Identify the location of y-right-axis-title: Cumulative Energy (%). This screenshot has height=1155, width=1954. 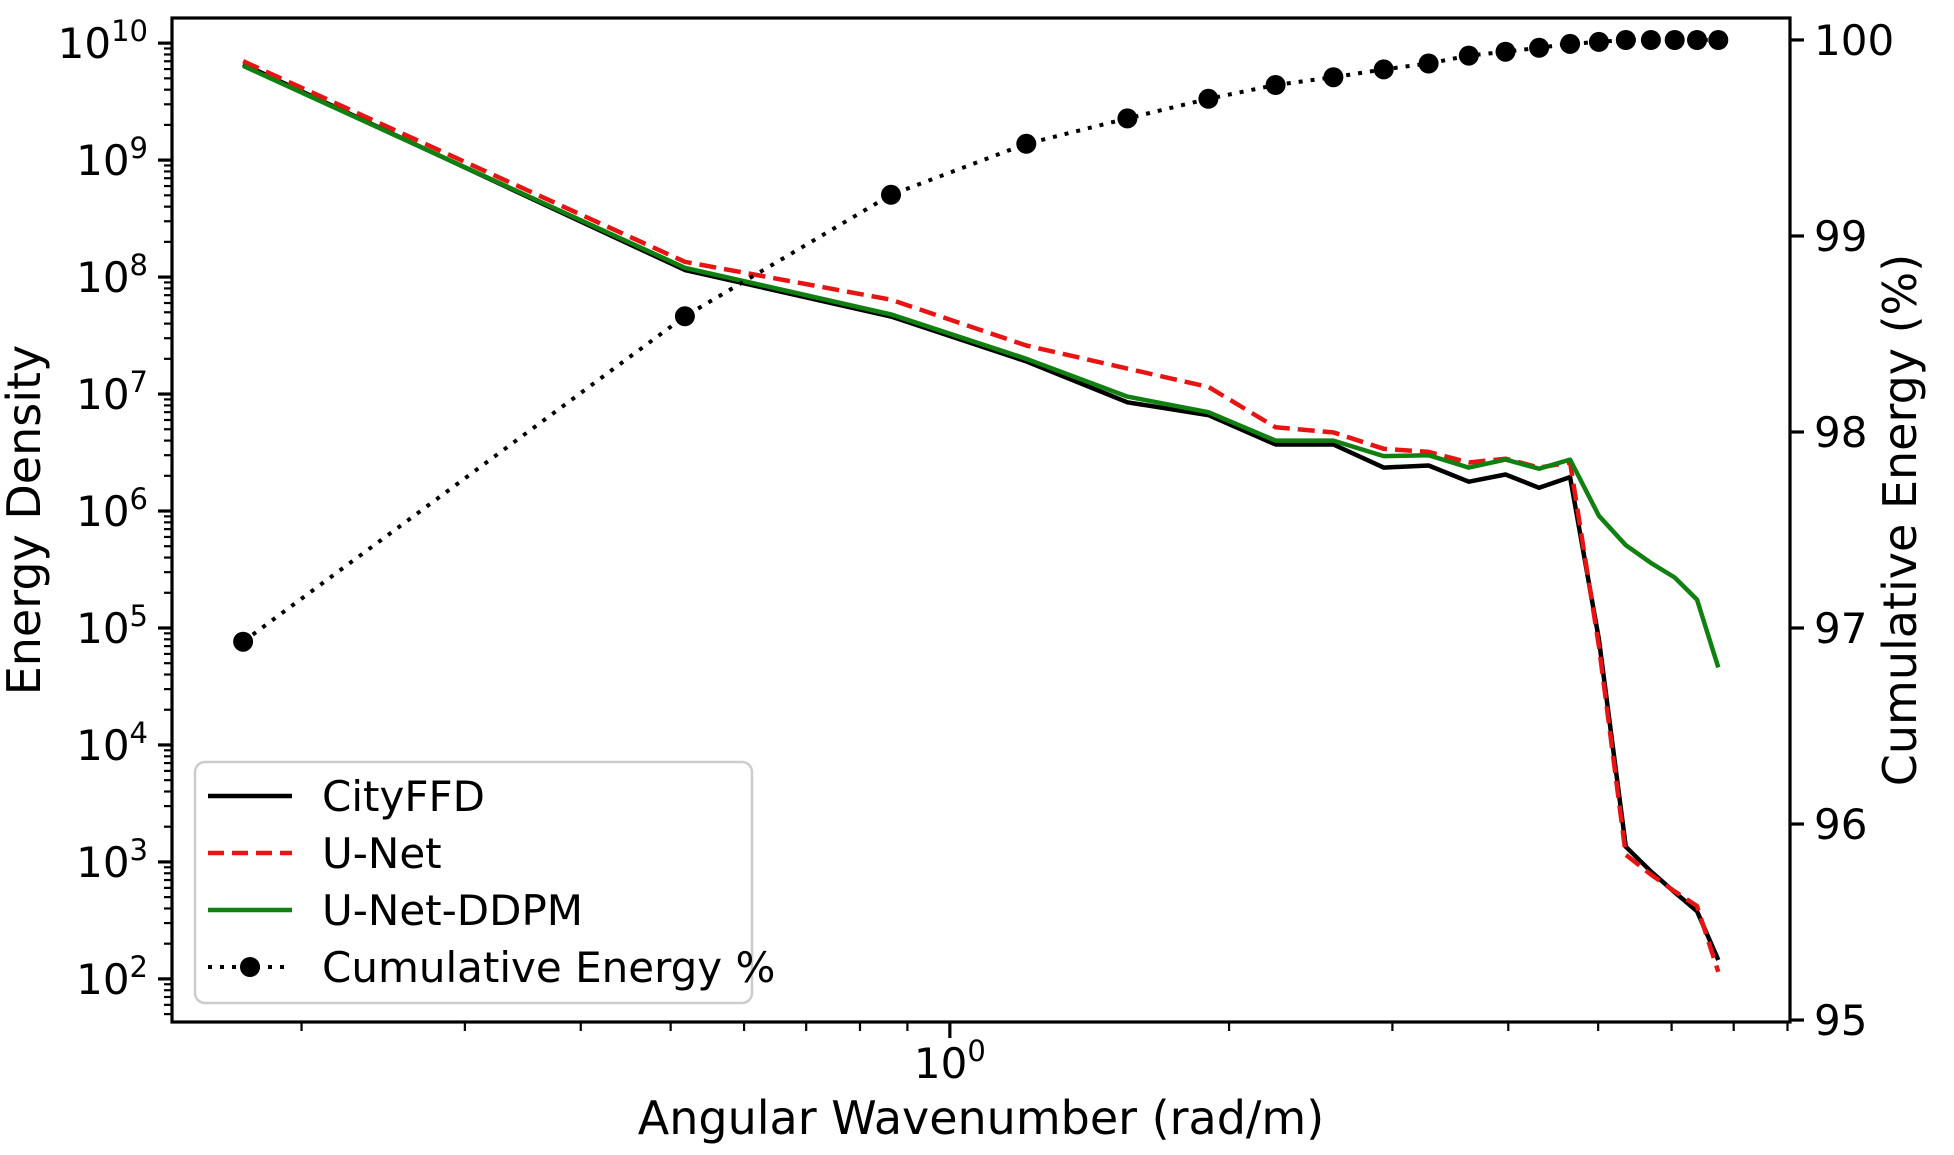
(1900, 520).